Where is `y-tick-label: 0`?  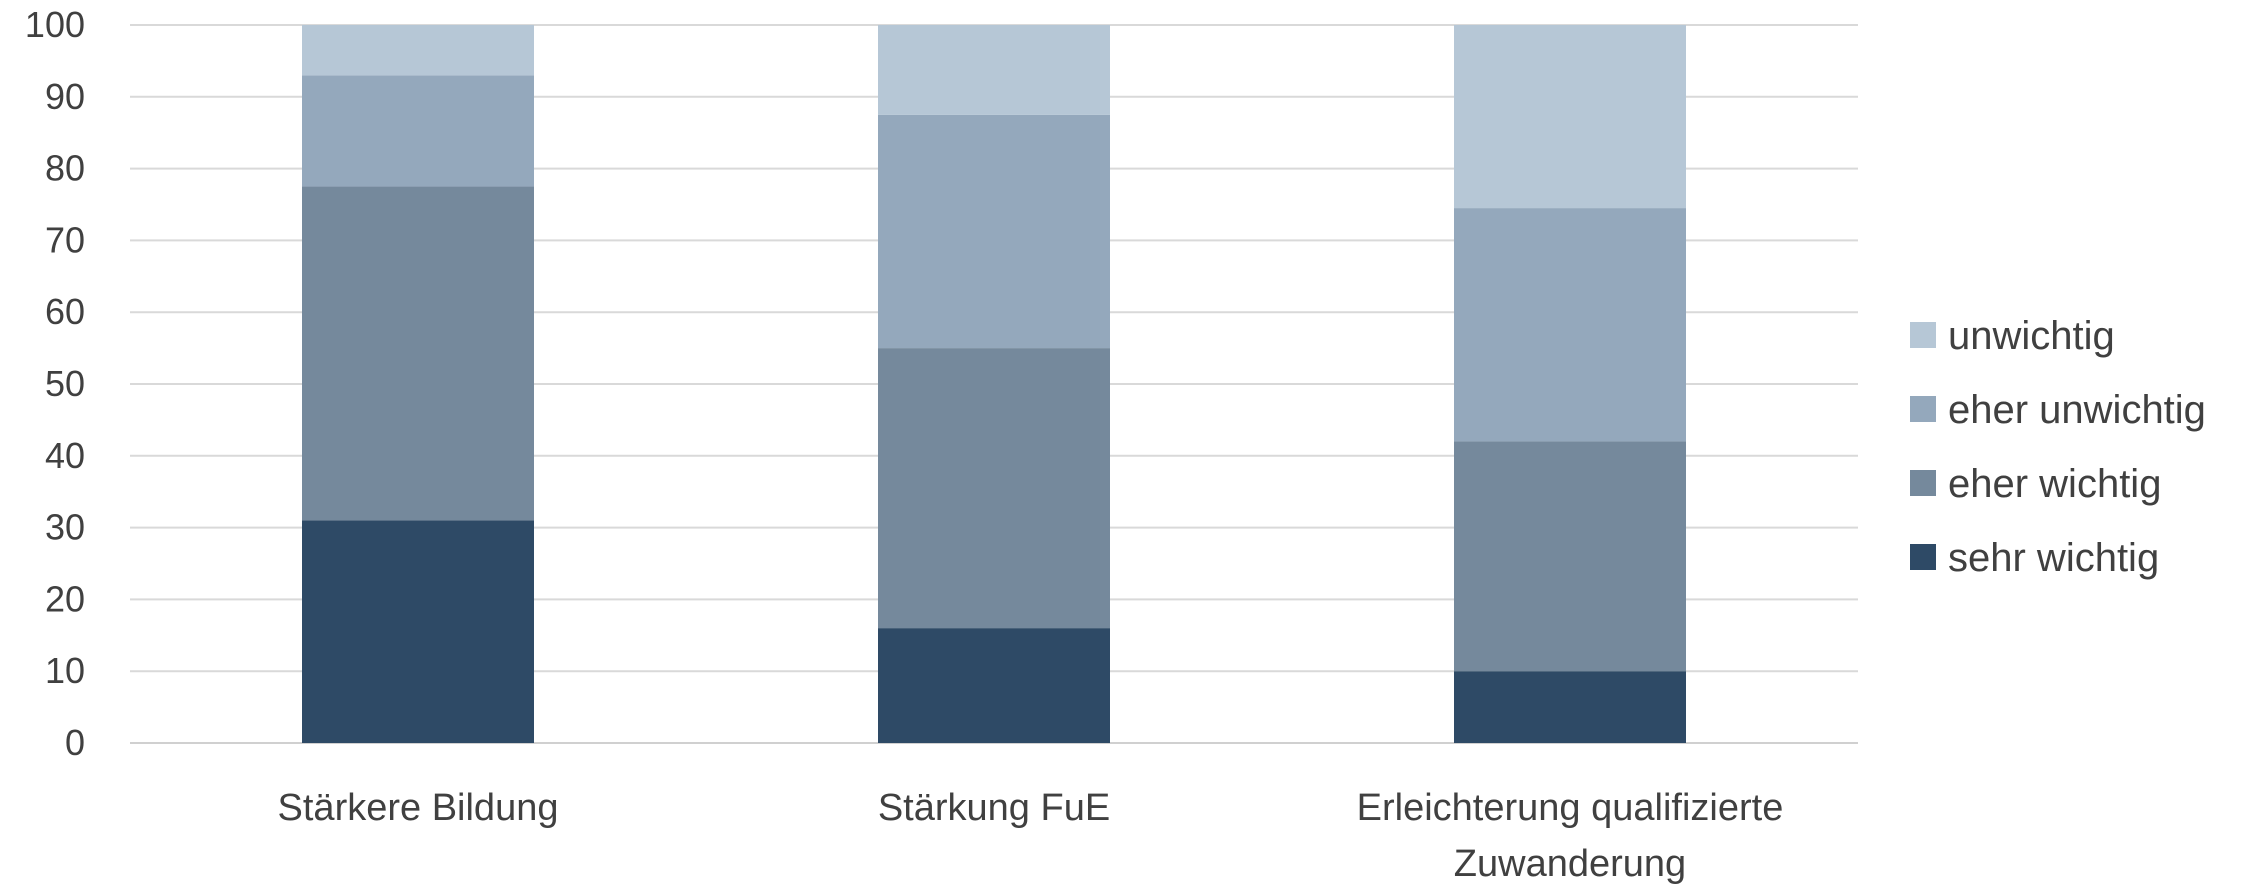
y-tick-label: 0 is located at coordinates (75, 742).